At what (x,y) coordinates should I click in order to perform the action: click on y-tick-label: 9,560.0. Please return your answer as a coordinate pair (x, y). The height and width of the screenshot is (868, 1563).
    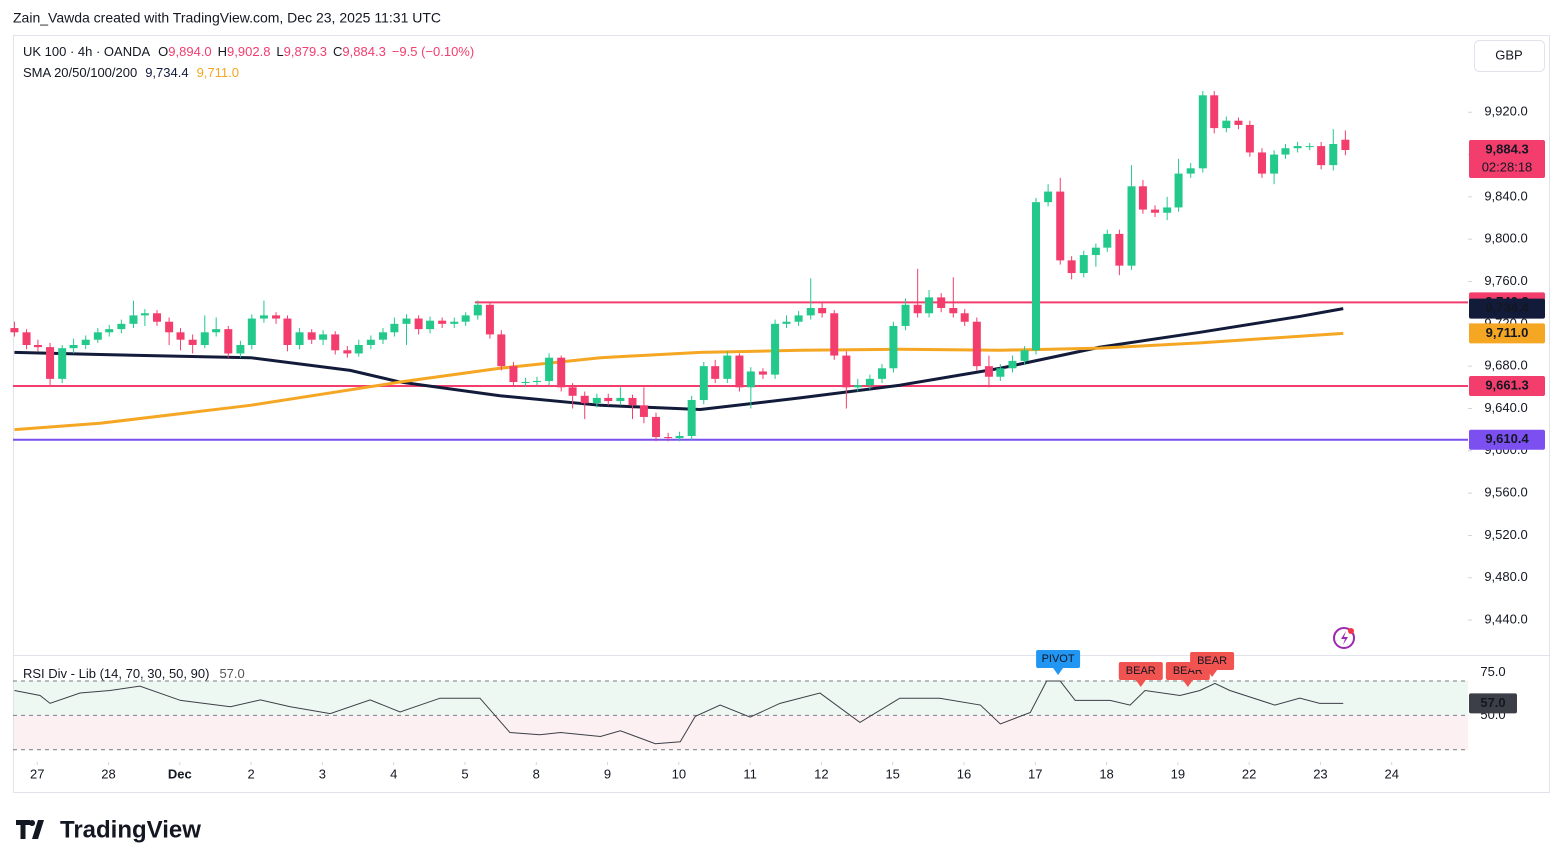
    Looking at the image, I should click on (1505, 492).